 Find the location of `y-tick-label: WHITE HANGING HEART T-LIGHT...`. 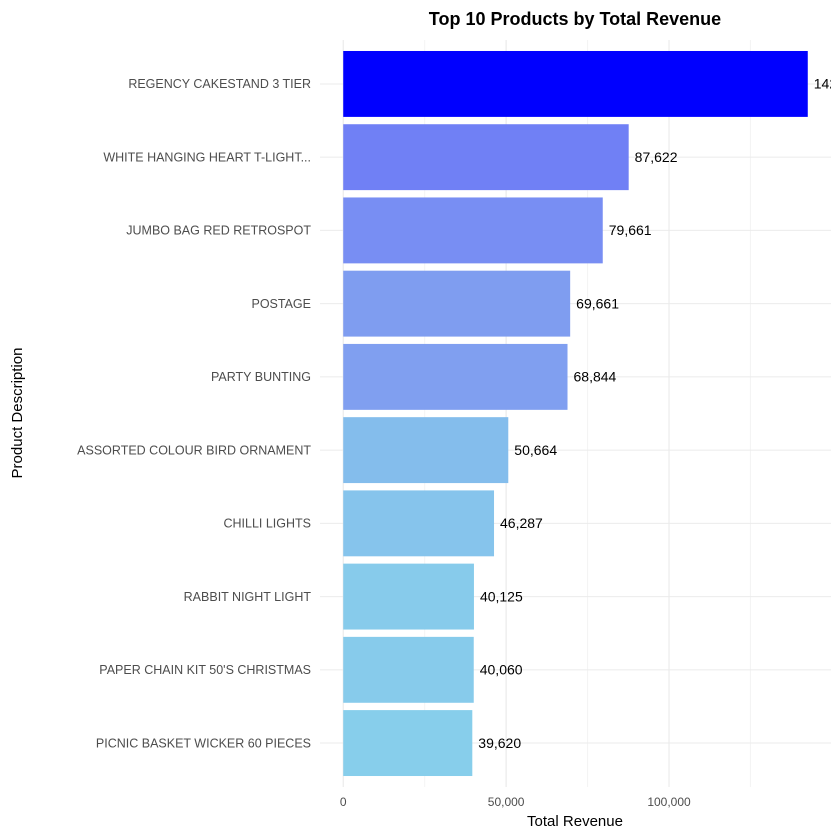

y-tick-label: WHITE HANGING HEART T-LIGHT... is located at coordinates (207, 157).